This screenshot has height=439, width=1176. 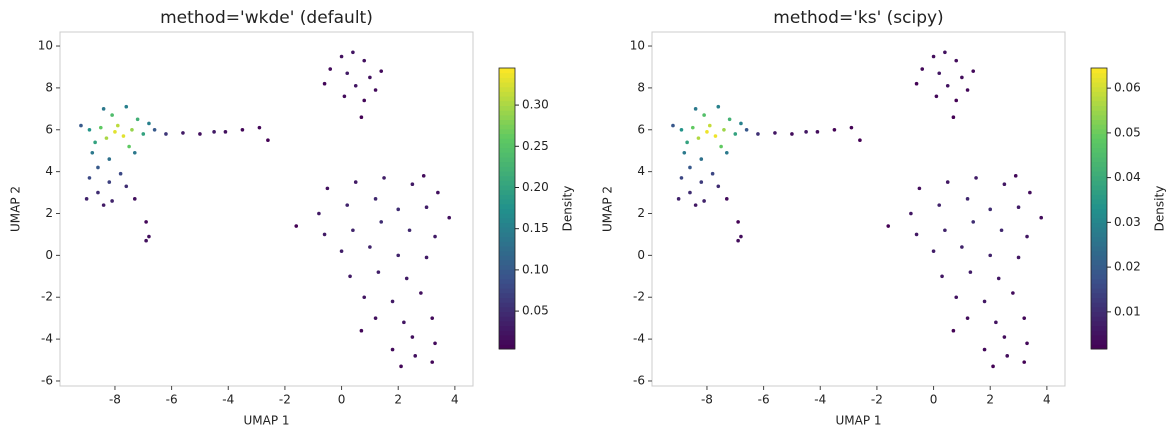 What do you see at coordinates (1127, 177) in the screenshot?
I see `colorbar-tick-label: 0.04` at bounding box center [1127, 177].